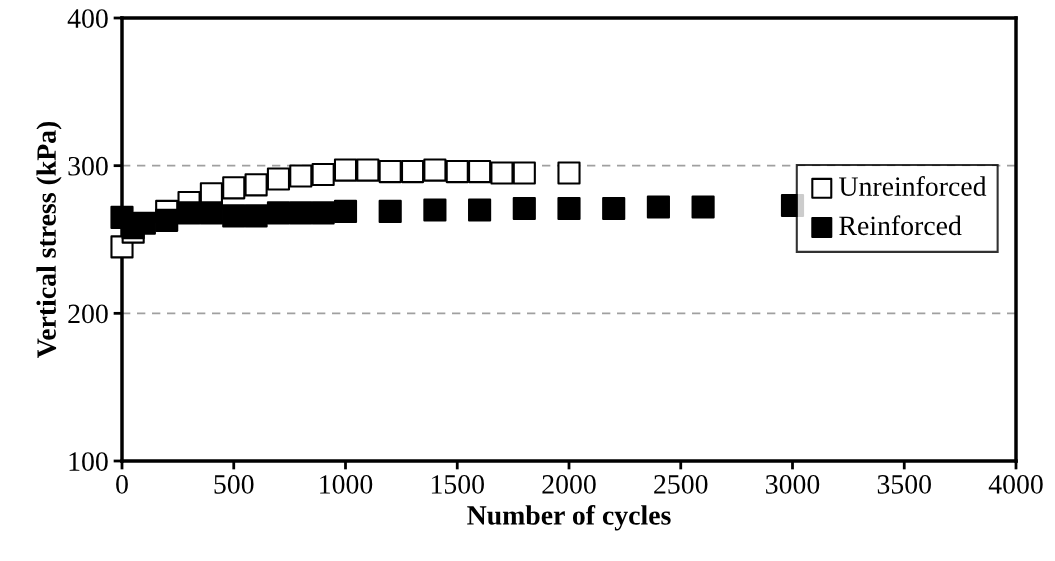 The height and width of the screenshot is (561, 1055). Describe the element at coordinates (88, 166) in the screenshot. I see `y-tick-label: 300` at that location.